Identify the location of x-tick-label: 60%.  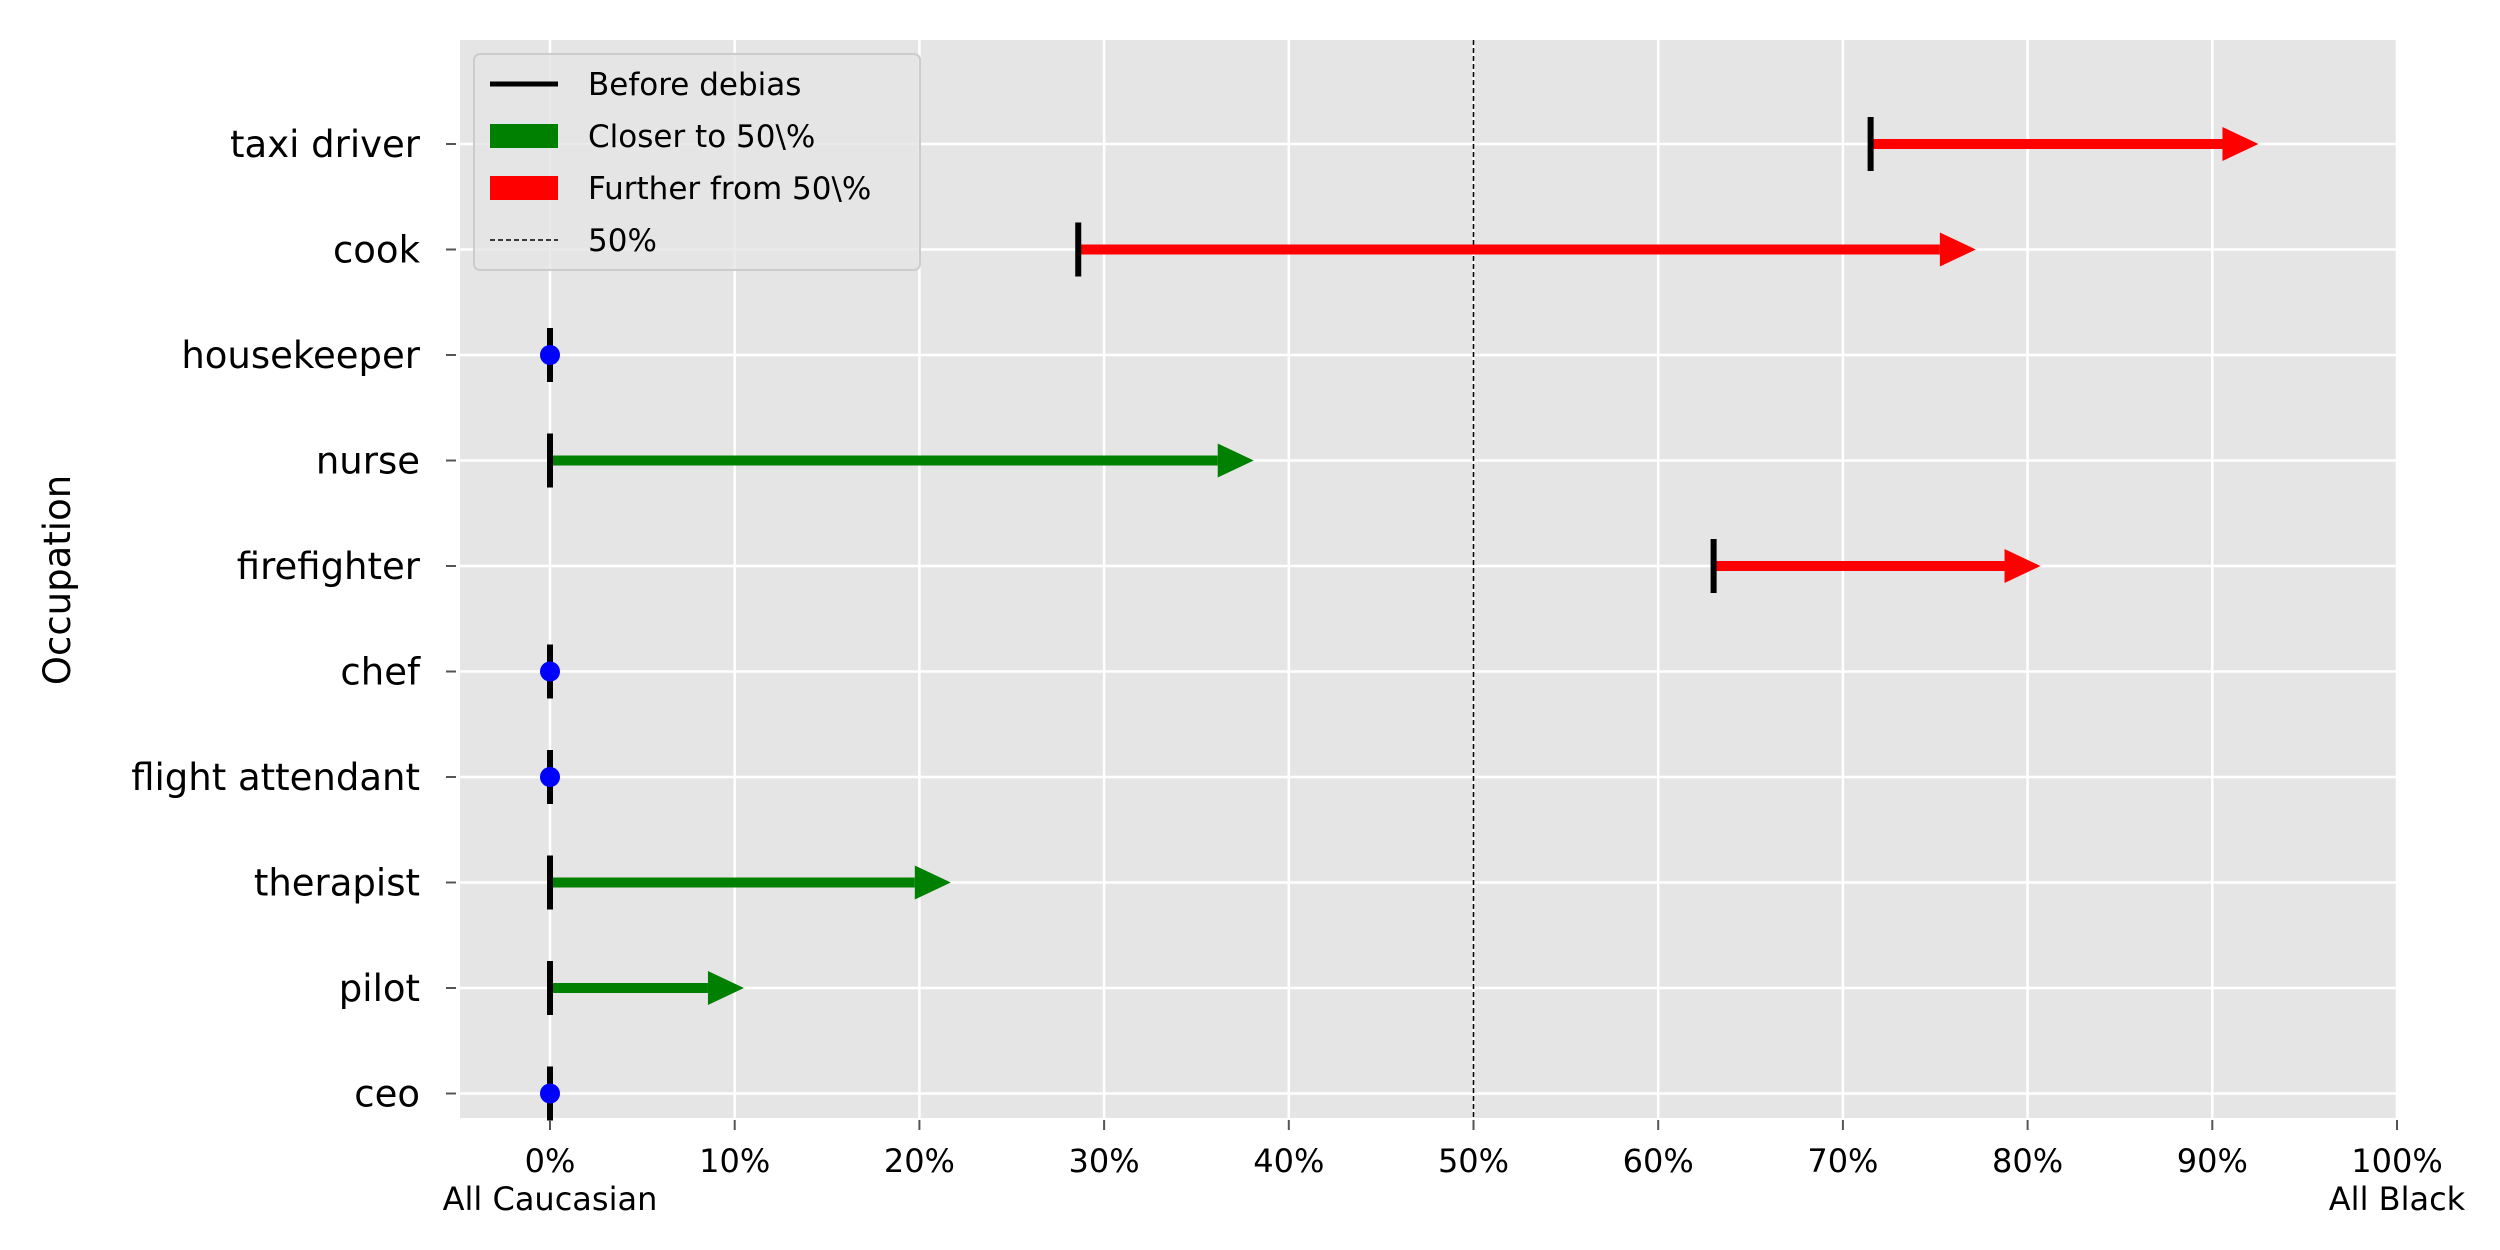
(1658, 1161).